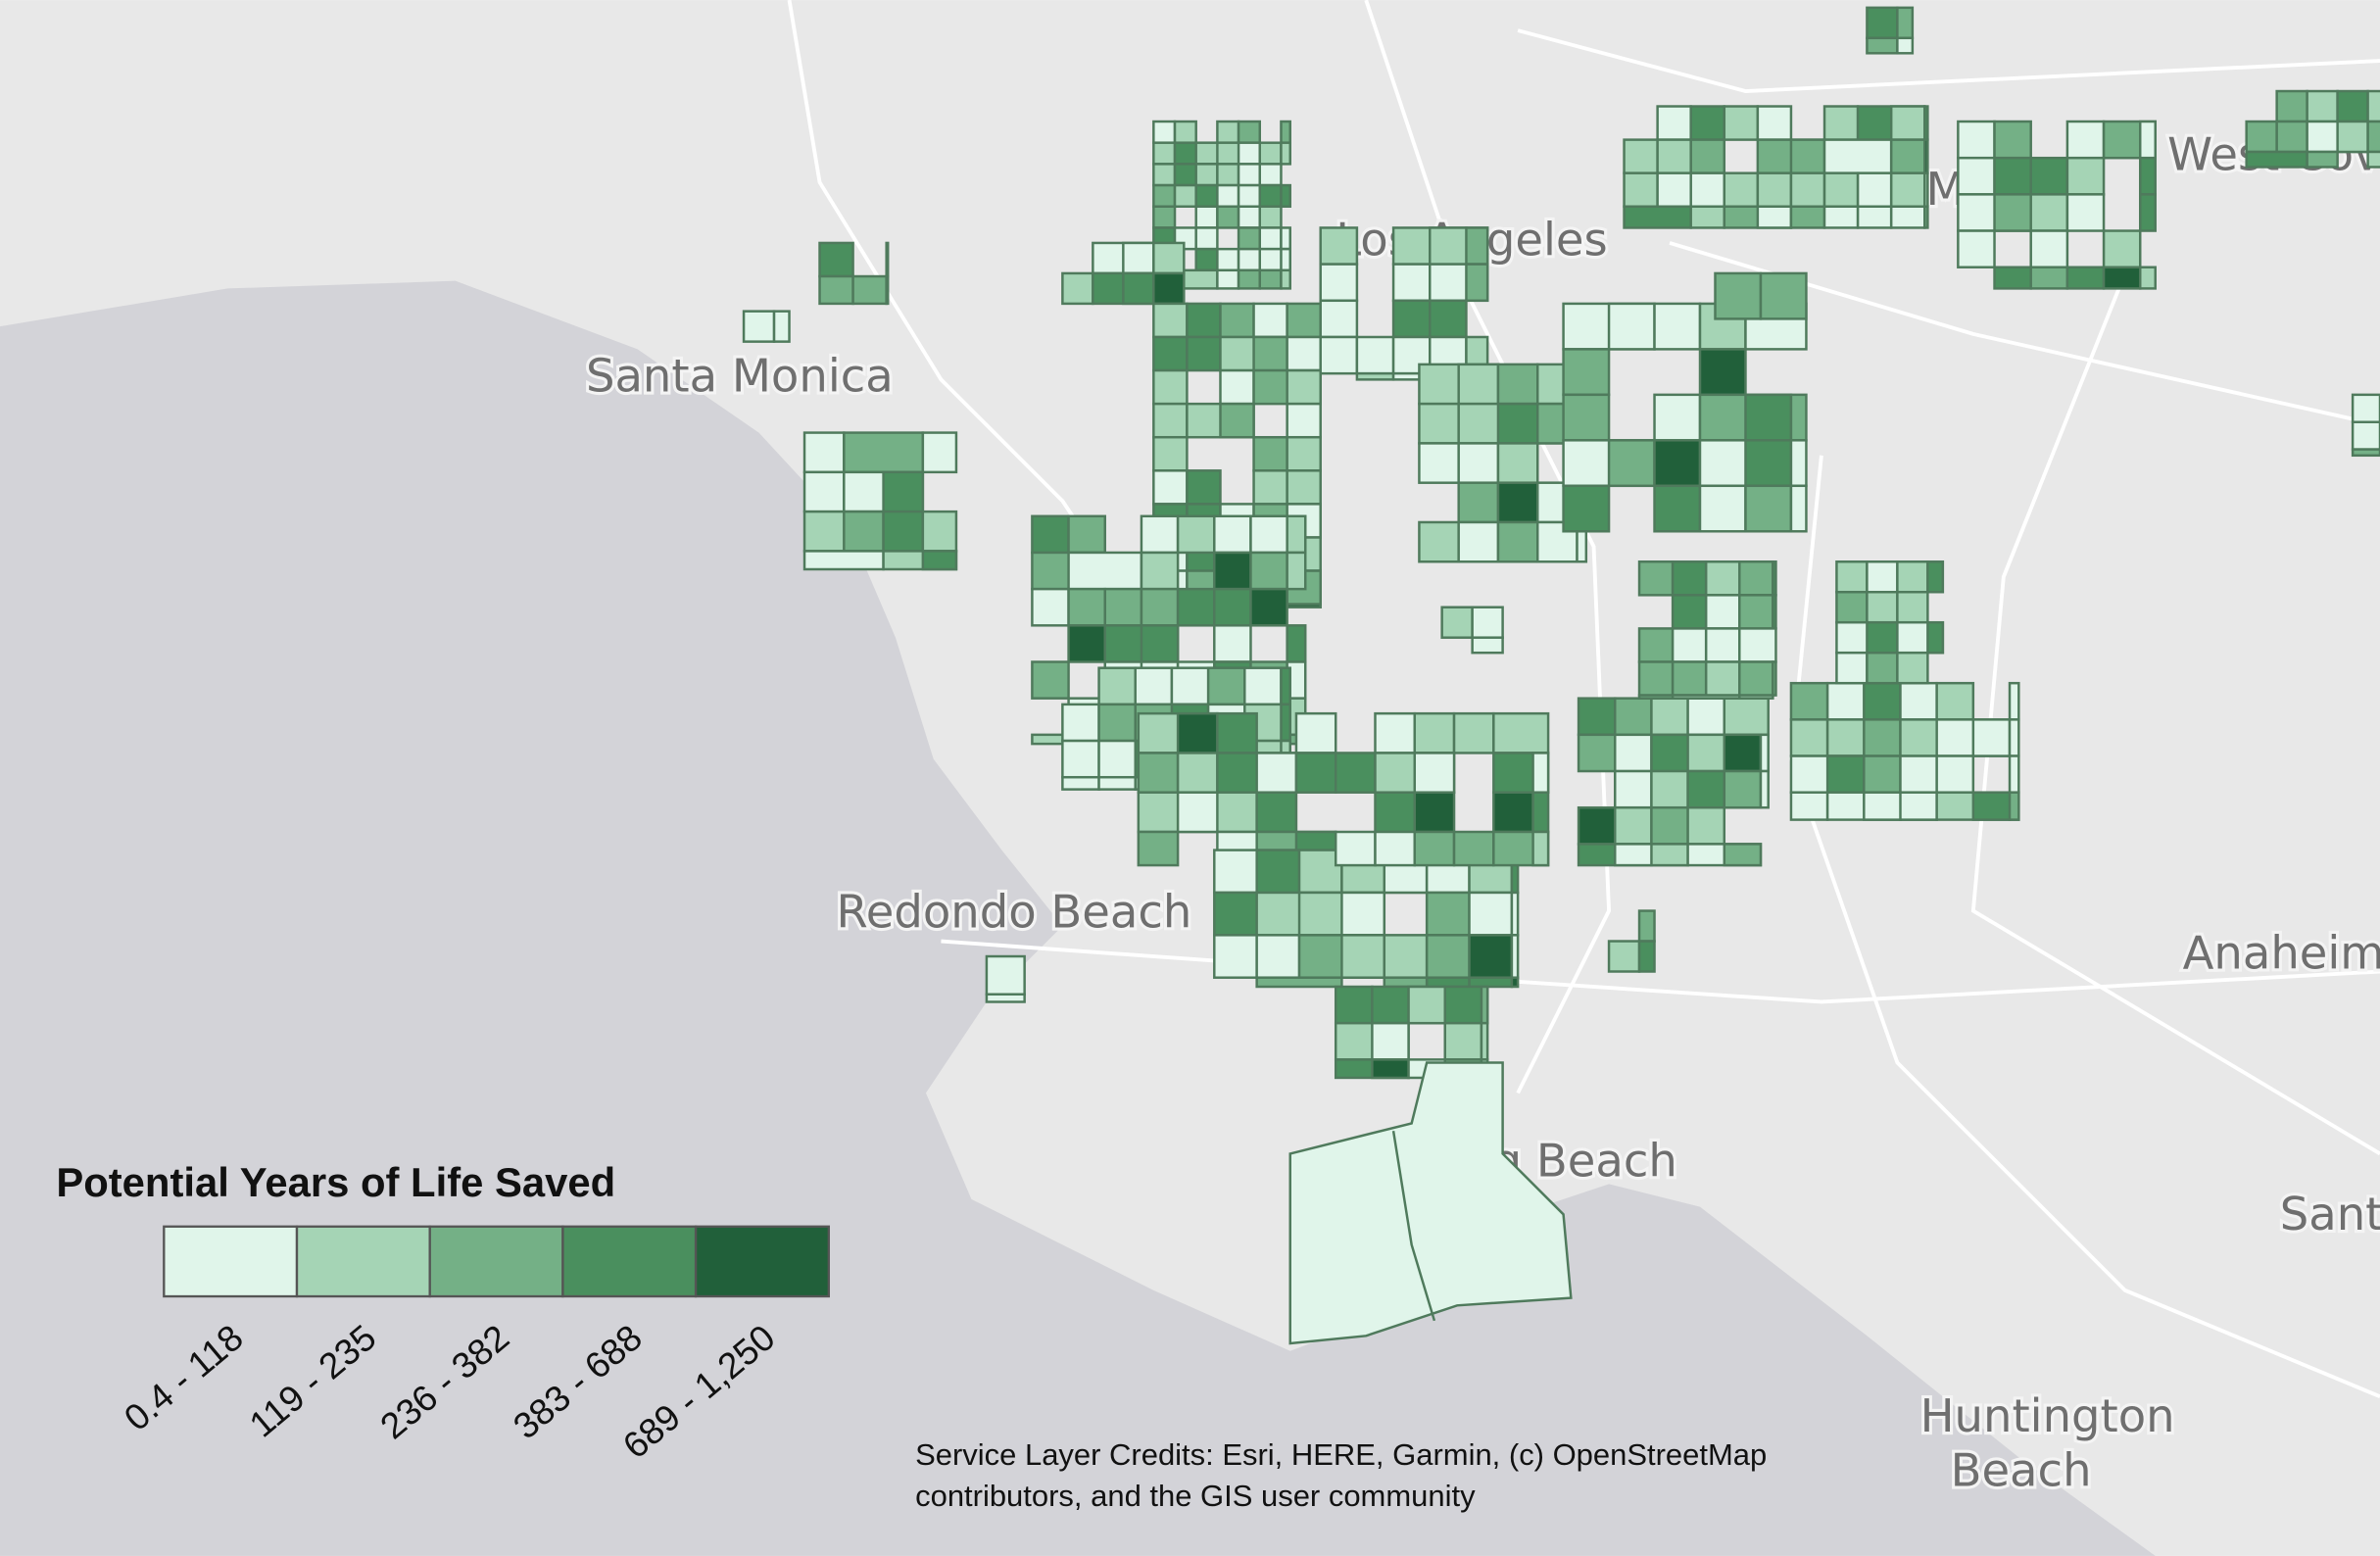 The height and width of the screenshot is (1556, 2380). What do you see at coordinates (335, 1182) in the screenshot?
I see `legend-title: Potential Years of Life Saved` at bounding box center [335, 1182].